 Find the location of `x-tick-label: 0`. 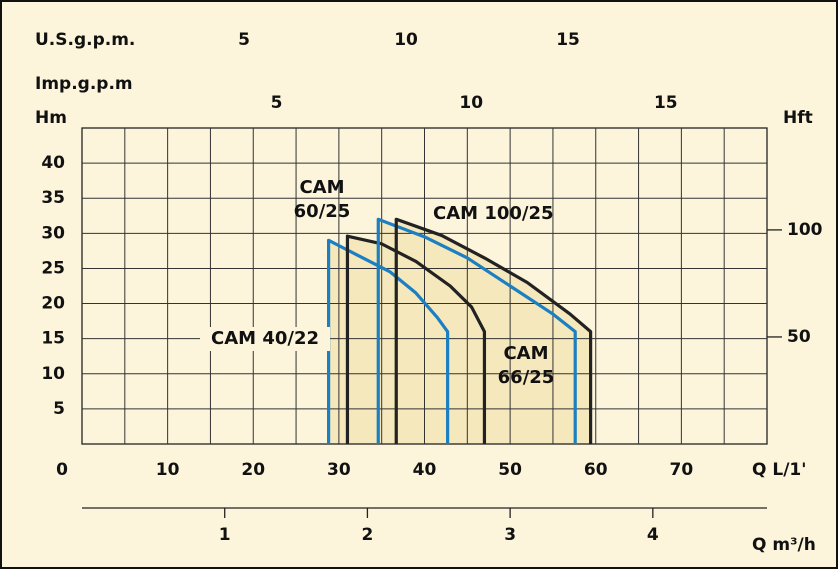

x-tick-label: 0 is located at coordinates (62, 470).